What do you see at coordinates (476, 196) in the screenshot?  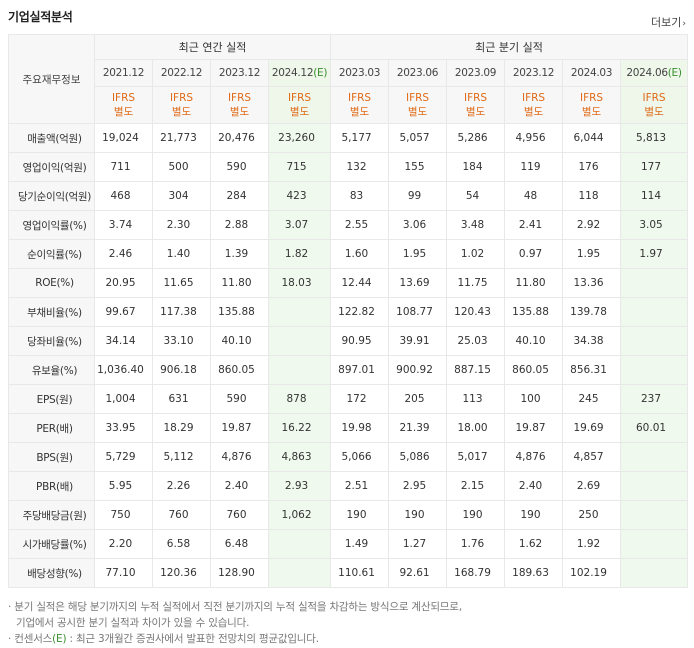 I see `table-cell: 54` at bounding box center [476, 196].